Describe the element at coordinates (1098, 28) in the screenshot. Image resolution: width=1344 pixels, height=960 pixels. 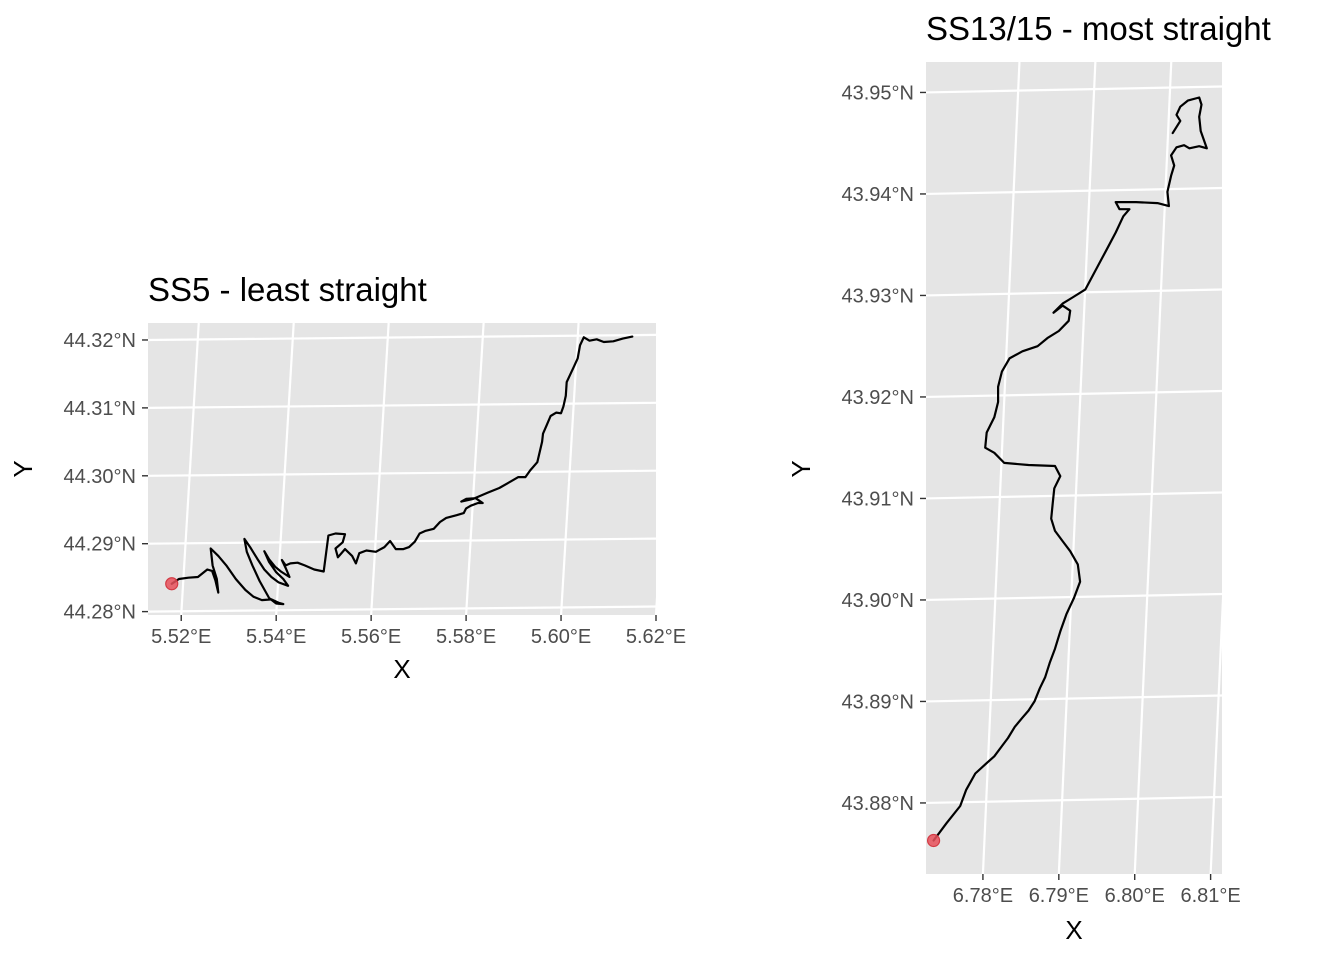
I see `chart-title: SS13/15 - most straight` at that location.